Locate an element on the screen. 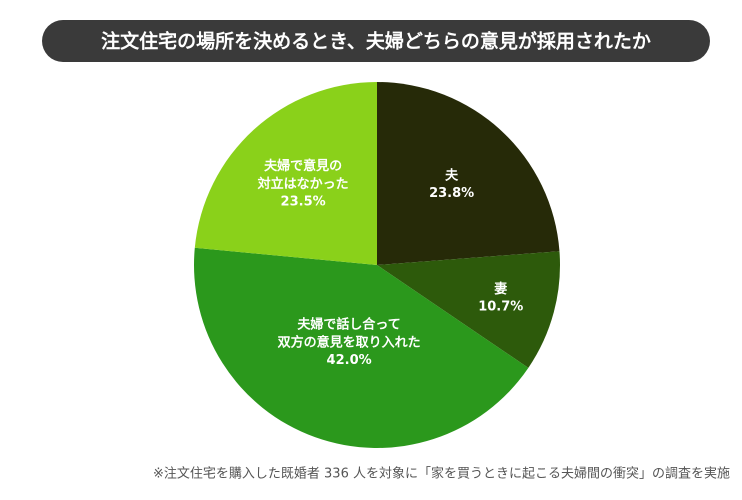 This screenshot has width=742, height=500. value-label: 42.0% is located at coordinates (349, 360).